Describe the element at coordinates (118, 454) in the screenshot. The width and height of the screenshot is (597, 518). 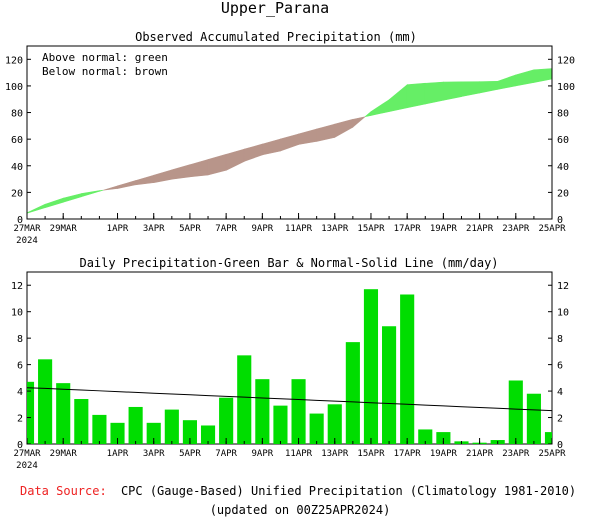
I see `x-tick-label: 1APR` at that location.